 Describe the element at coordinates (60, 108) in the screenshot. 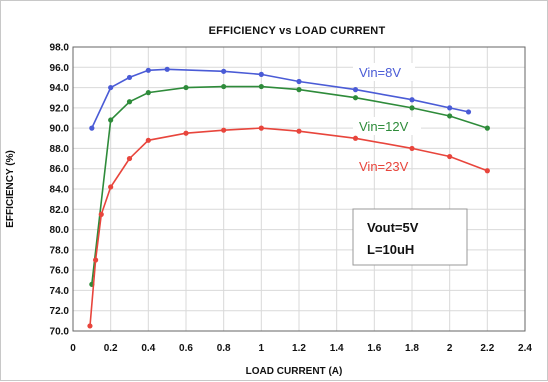

I see `y-tick-label: 92.0` at that location.